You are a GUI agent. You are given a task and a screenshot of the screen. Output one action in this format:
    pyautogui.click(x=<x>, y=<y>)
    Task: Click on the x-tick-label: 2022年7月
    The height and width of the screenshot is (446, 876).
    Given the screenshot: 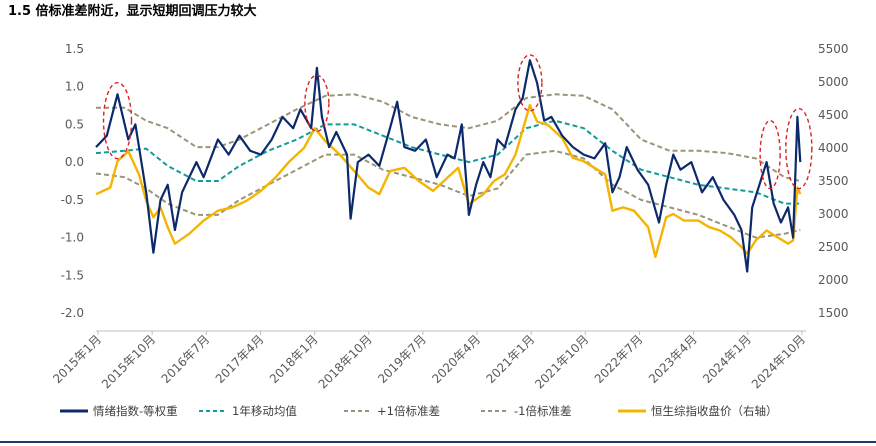 What is the action you would take?
    pyautogui.click(x=619, y=359)
    